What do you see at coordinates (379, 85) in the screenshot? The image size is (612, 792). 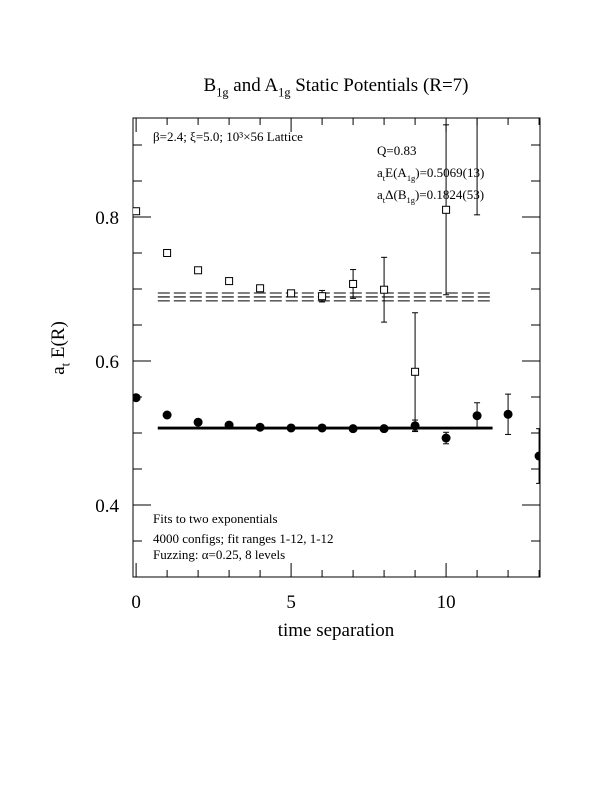 I see `chart-title-part: Static Potentials (R=7)` at bounding box center [379, 85].